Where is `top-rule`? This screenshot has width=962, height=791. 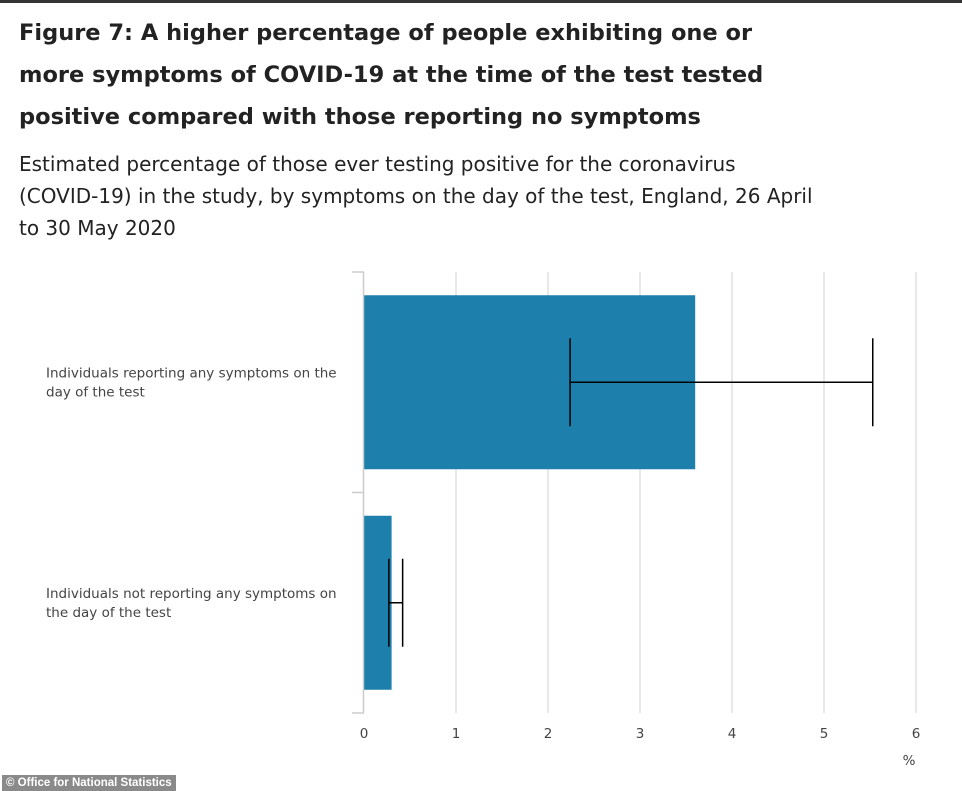 top-rule is located at coordinates (481, 1).